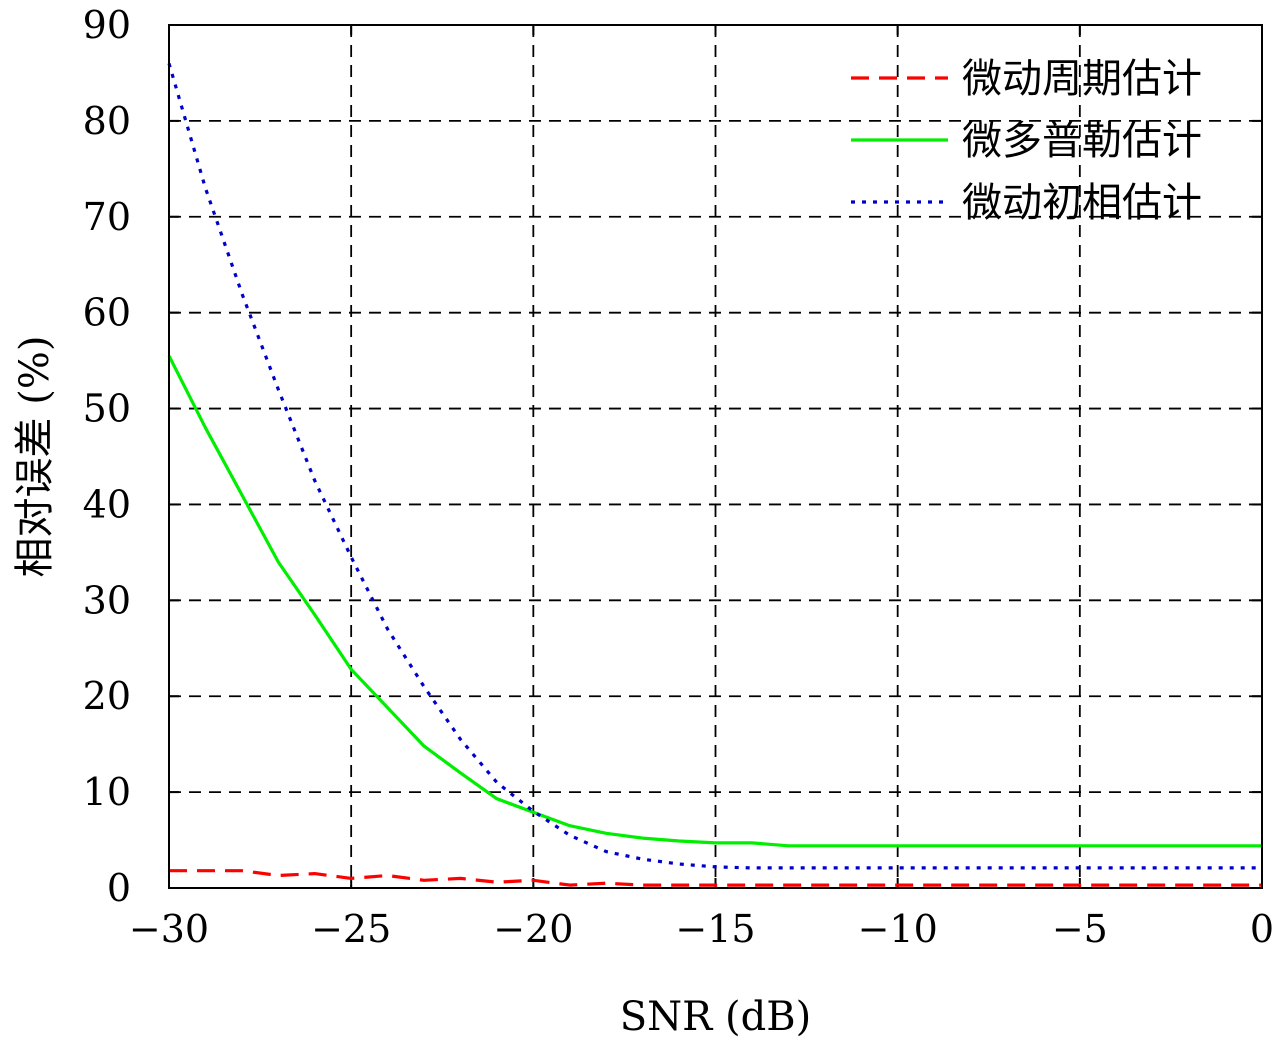  Describe the element at coordinates (898, 929) in the screenshot. I see `x-tick-label: −10` at that location.